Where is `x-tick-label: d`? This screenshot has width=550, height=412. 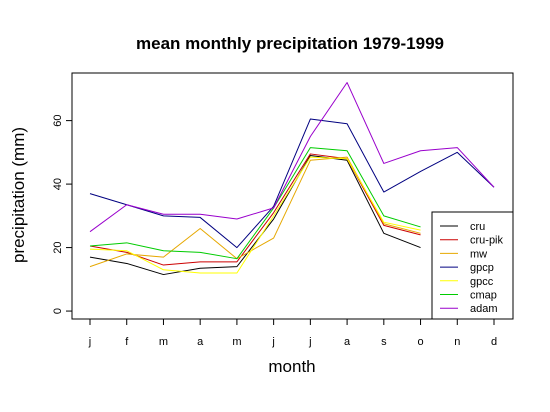
x-tick-label: d is located at coordinates (494, 342).